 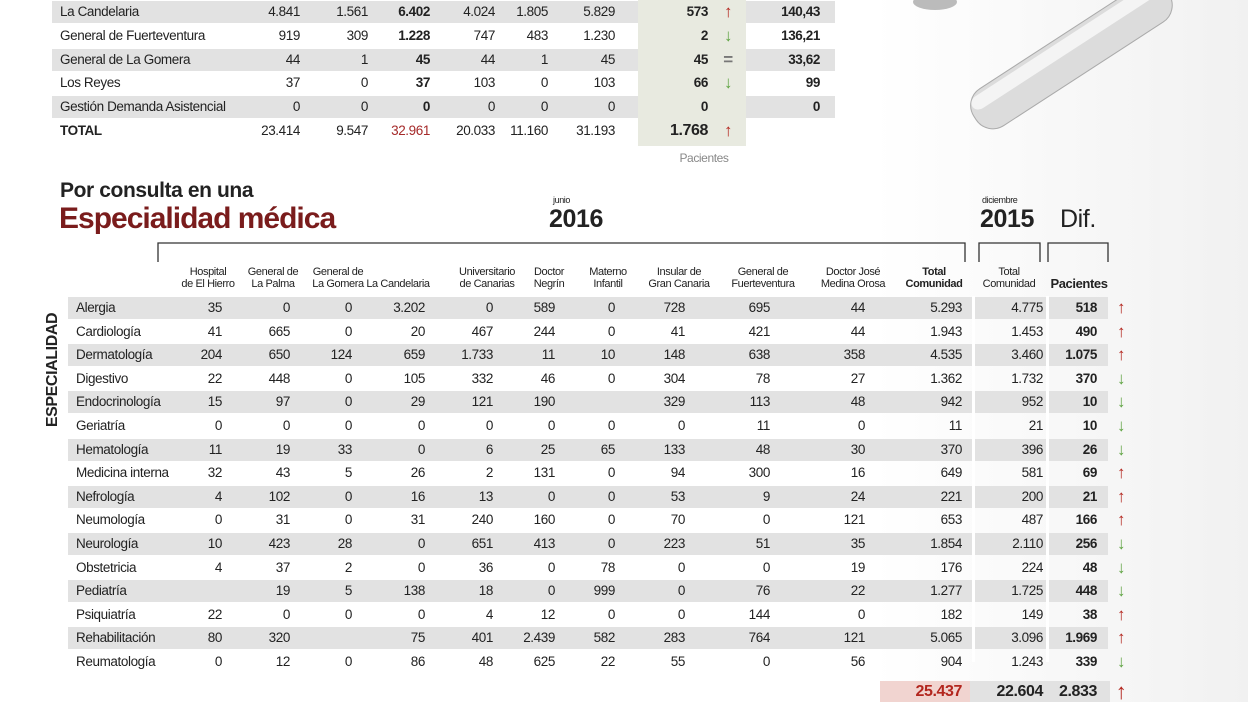 What do you see at coordinates (1086, 331) in the screenshot?
I see `patients: 490` at bounding box center [1086, 331].